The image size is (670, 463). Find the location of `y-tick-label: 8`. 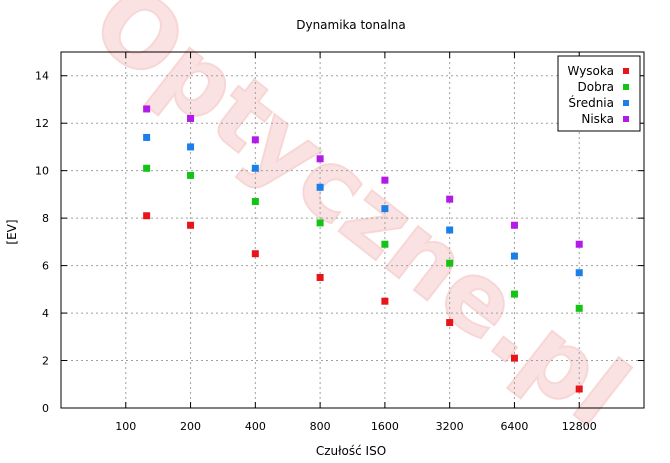

y-tick-label: 8 is located at coordinates (45, 218).